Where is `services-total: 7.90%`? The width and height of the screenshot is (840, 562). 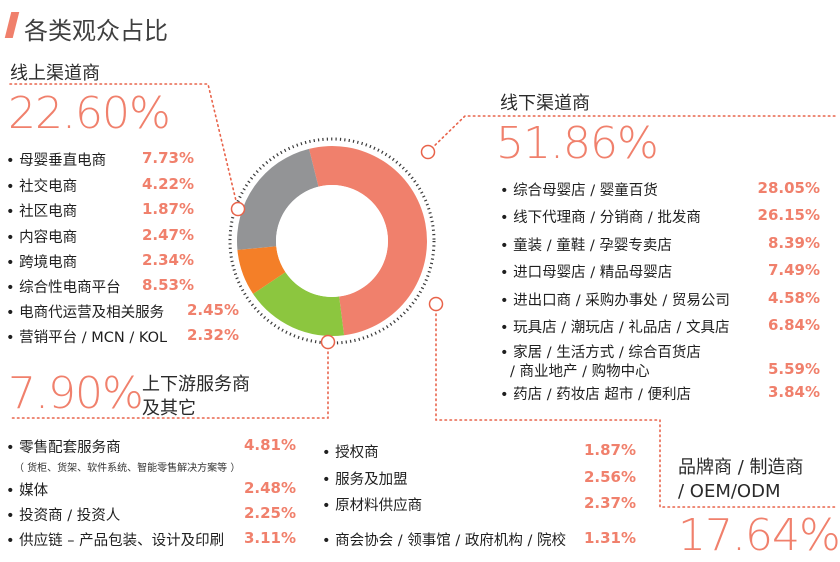 services-total: 7.90% is located at coordinates (76, 393).